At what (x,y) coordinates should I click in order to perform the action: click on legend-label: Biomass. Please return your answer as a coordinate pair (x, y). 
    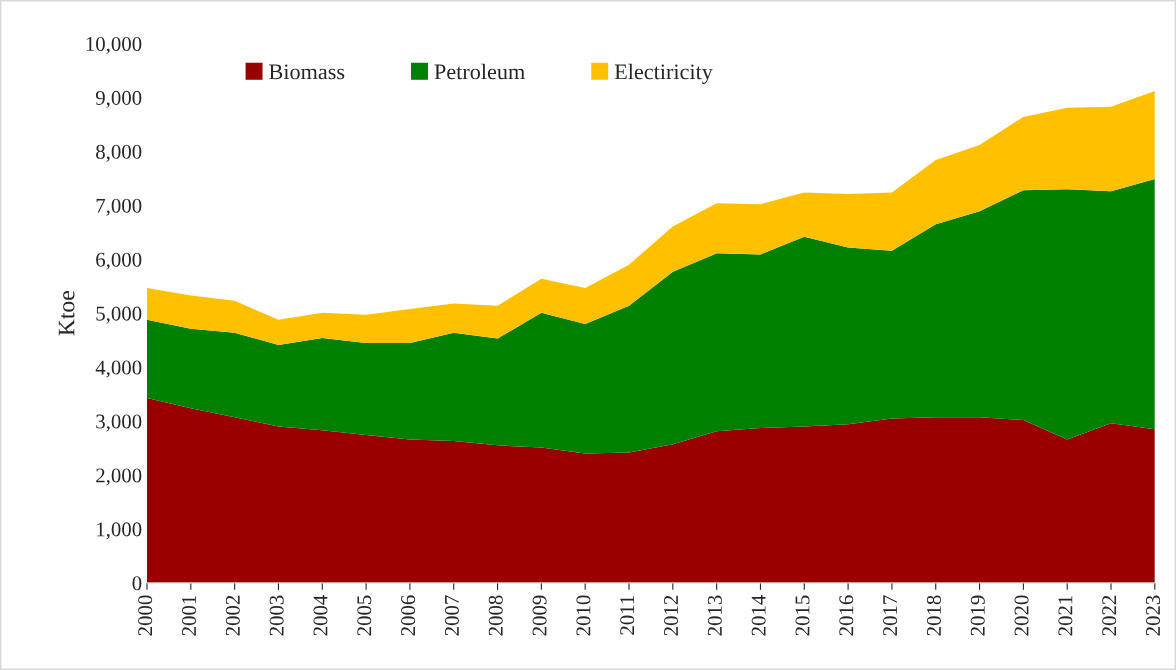
    Looking at the image, I should click on (307, 72).